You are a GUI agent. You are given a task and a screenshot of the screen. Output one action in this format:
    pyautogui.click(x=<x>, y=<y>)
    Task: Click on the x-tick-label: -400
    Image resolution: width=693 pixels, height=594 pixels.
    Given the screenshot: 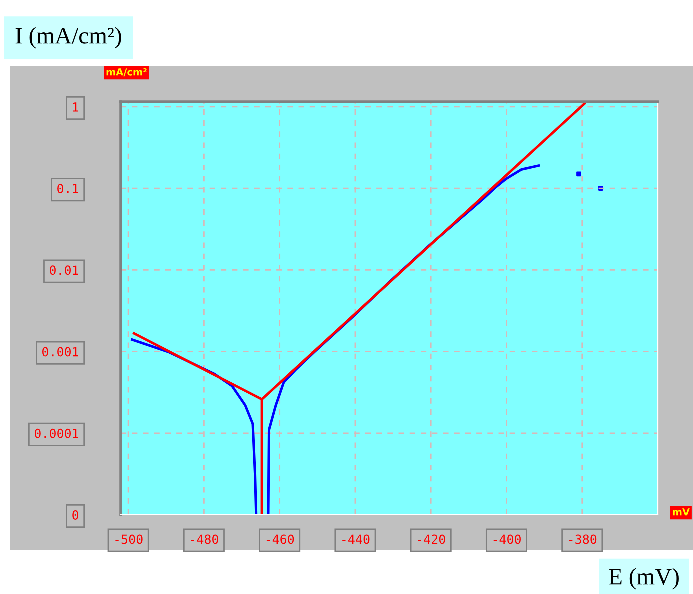 What is the action you would take?
    pyautogui.click(x=507, y=539)
    